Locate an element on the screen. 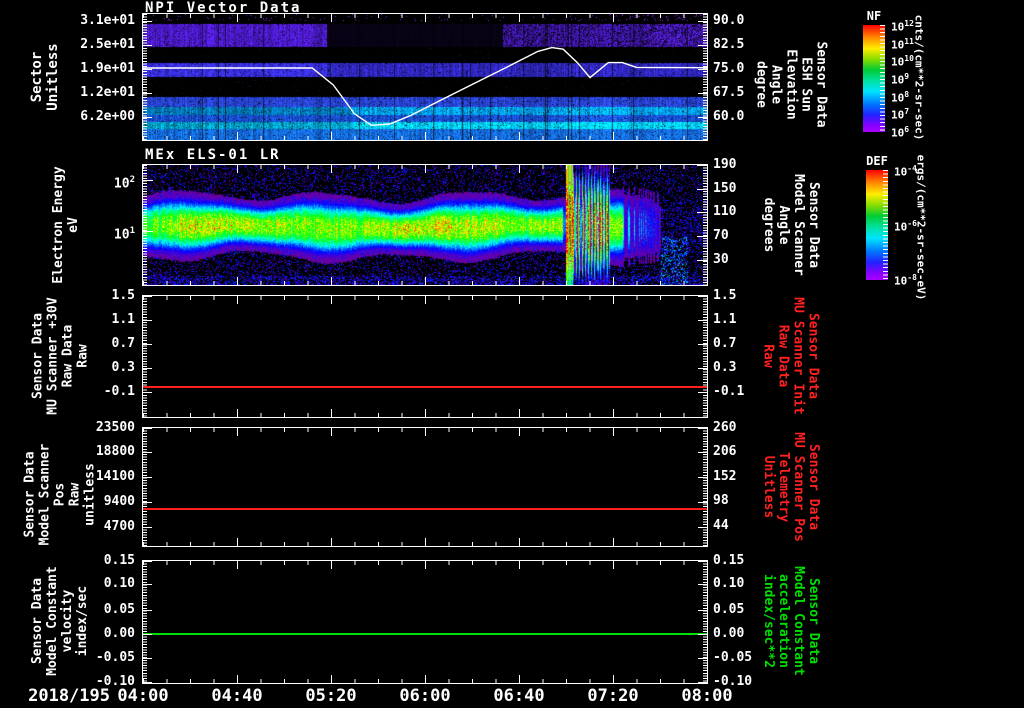 The height and width of the screenshot is (708, 1024). p1-left-axis-label: Sector Unitless is located at coordinates (45, 77).